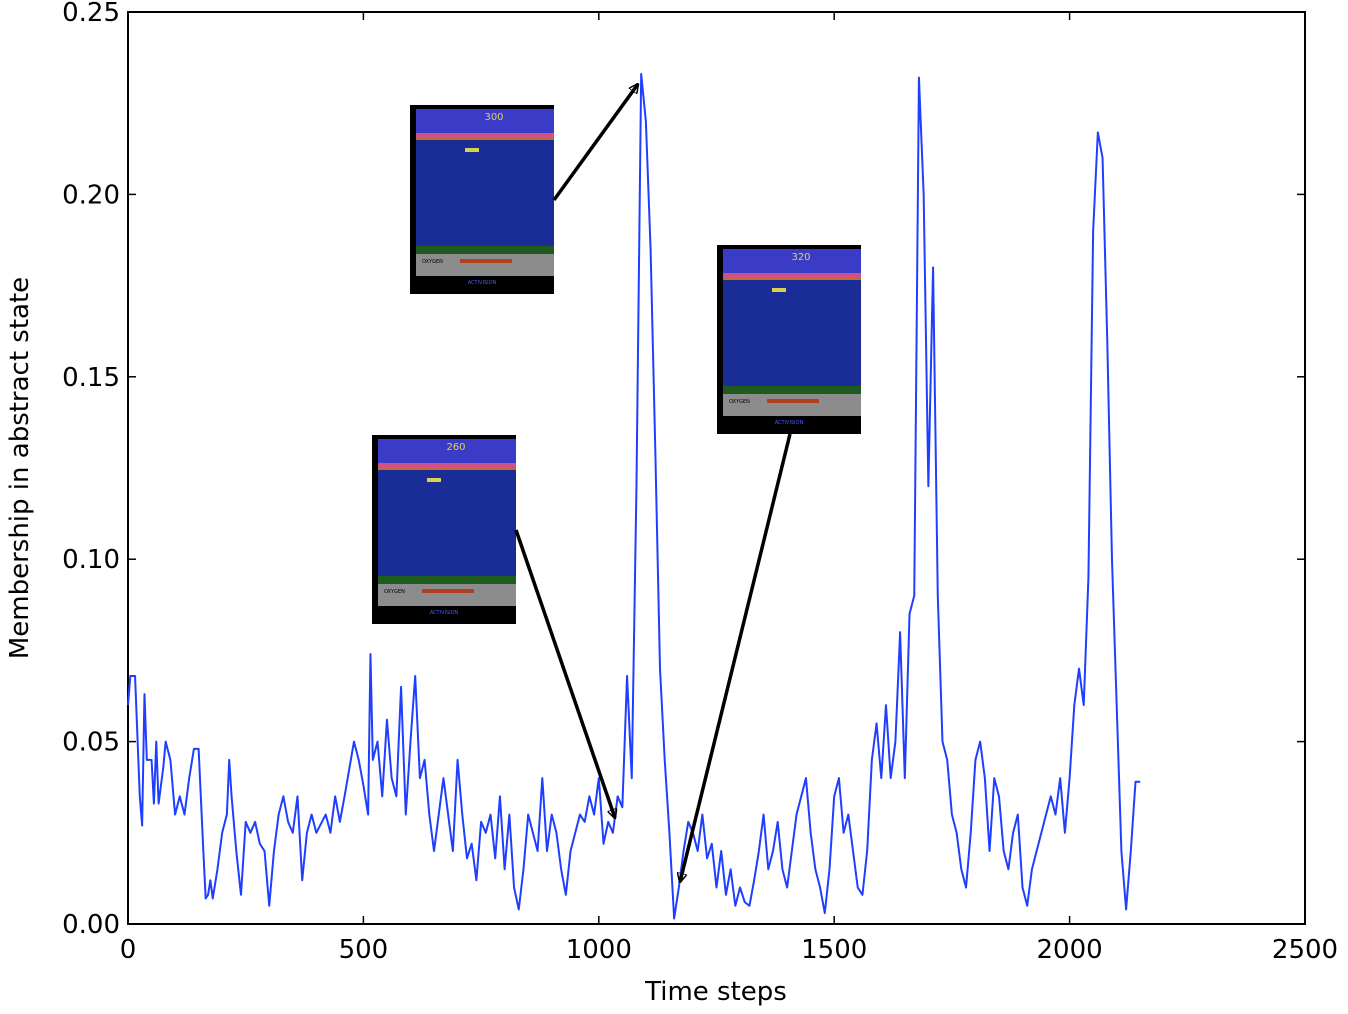 The width and height of the screenshot is (1348, 1014). Describe the element at coordinates (1305, 950) in the screenshot. I see `x-tick-label: 2500` at that location.